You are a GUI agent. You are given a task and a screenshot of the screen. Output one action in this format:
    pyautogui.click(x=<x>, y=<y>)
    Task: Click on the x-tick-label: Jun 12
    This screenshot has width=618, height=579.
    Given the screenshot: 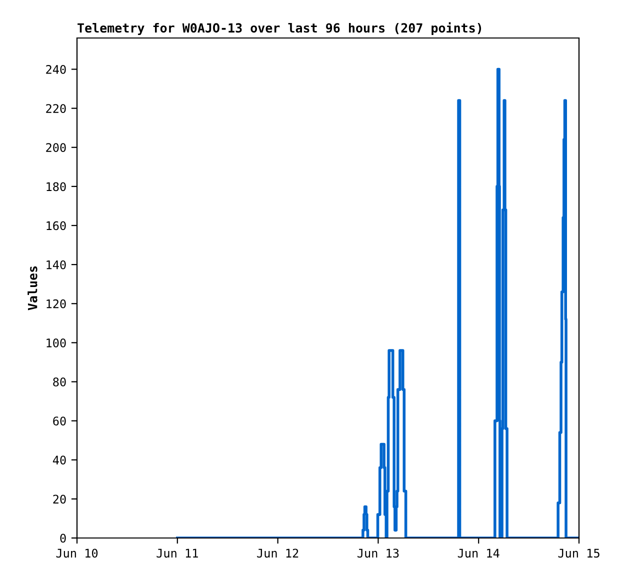 What is the action you would take?
    pyautogui.click(x=277, y=553)
    